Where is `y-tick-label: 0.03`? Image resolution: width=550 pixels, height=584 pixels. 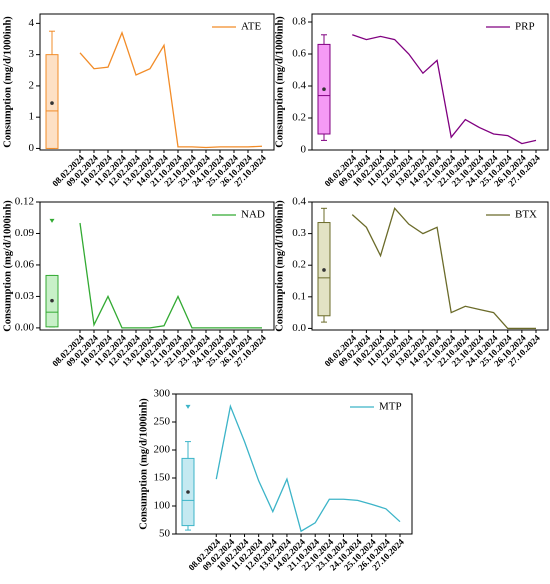 y-tick-label: 0.03 is located at coordinates (25, 296).